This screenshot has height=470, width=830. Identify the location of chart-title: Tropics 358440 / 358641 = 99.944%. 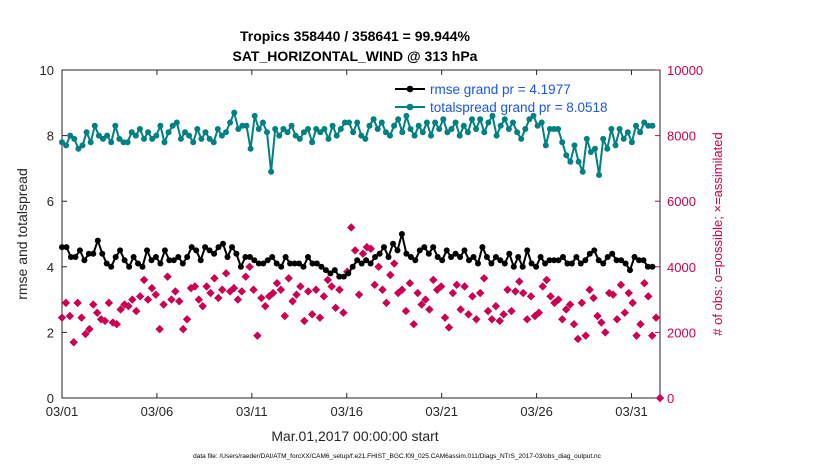
(355, 36).